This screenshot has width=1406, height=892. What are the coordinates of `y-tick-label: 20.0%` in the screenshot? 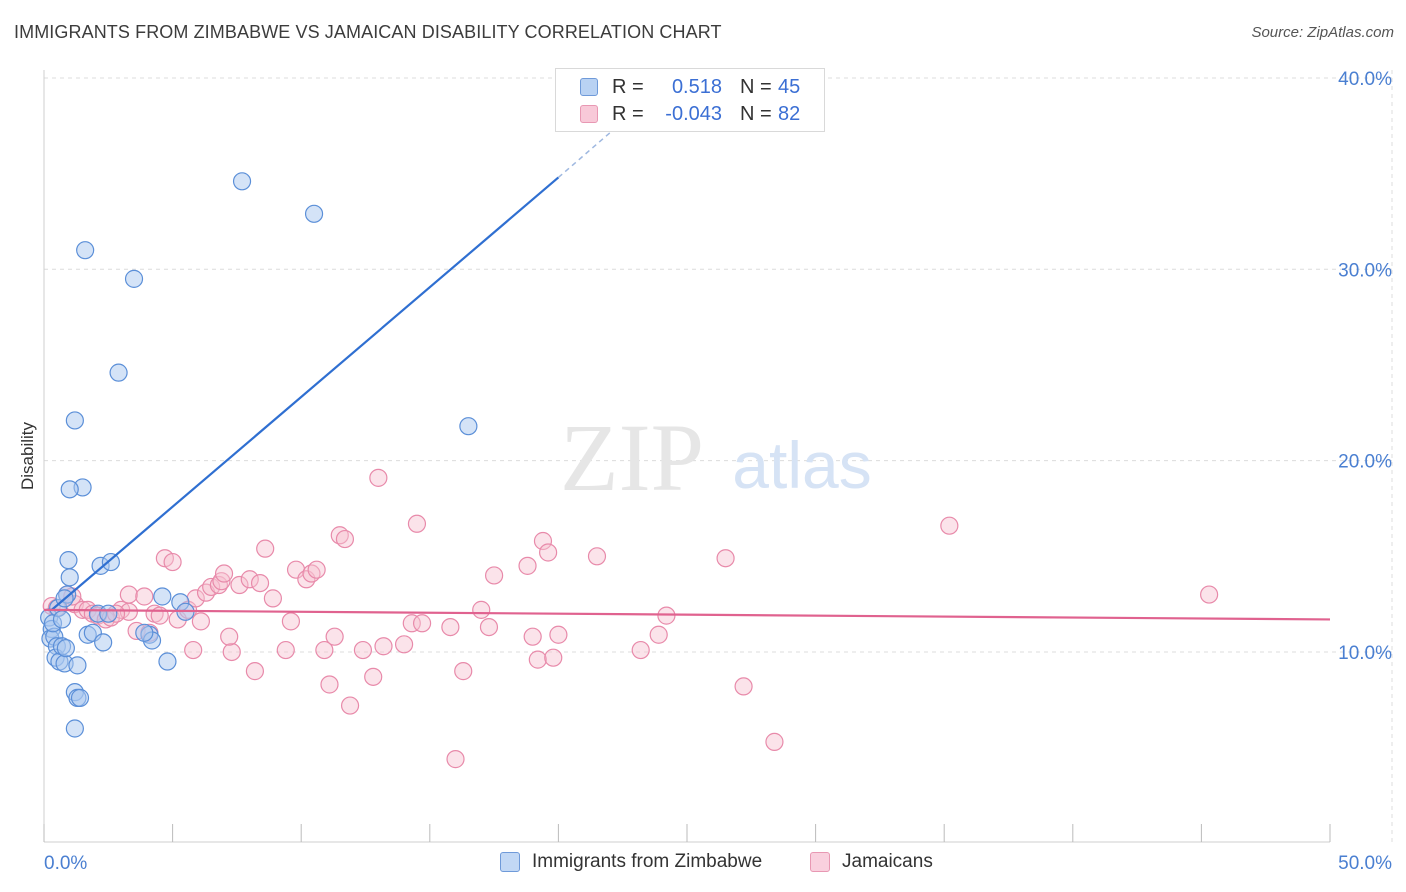 It's located at (1365, 462).